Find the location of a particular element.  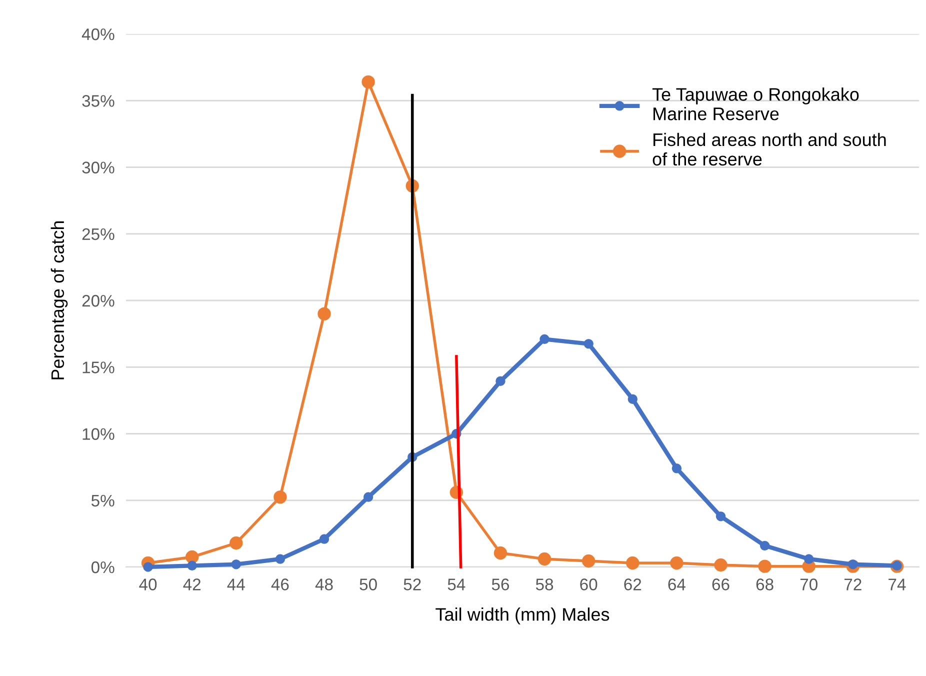

legend-label: Fished areas north and south of the reserve is located at coordinates (769, 149).